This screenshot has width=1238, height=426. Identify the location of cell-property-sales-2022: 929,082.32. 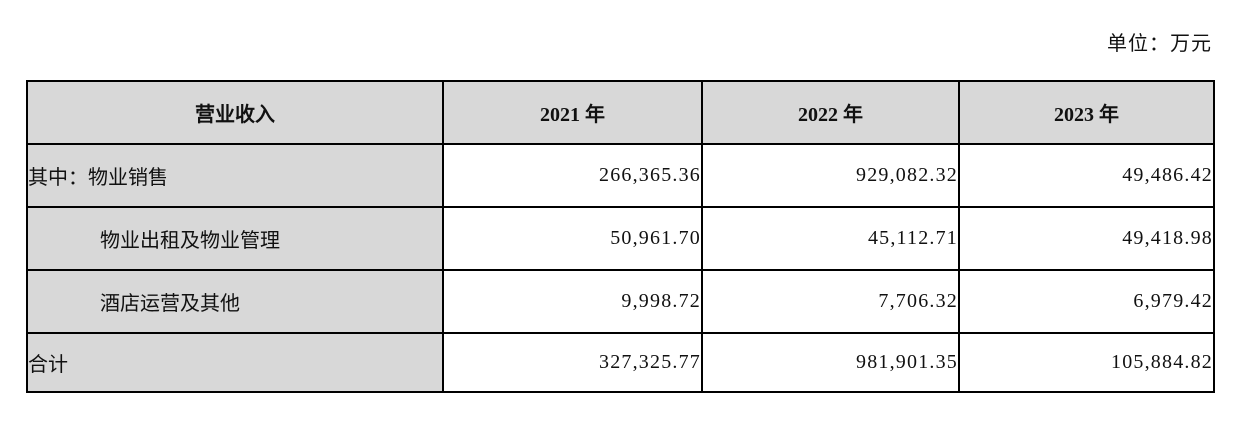
(830, 175).